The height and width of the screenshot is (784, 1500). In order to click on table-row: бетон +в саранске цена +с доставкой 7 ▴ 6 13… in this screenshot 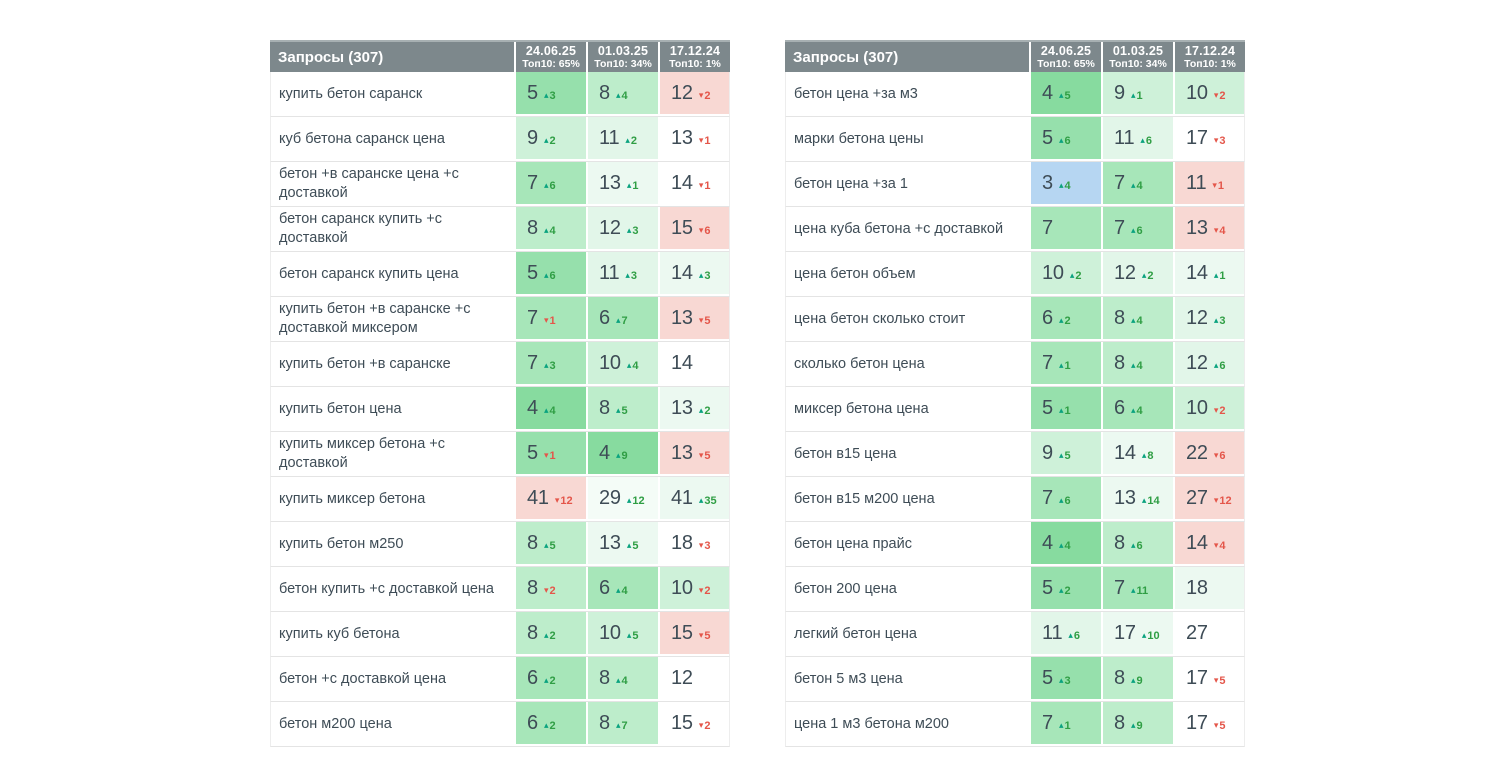, I will do `click(500, 184)`.